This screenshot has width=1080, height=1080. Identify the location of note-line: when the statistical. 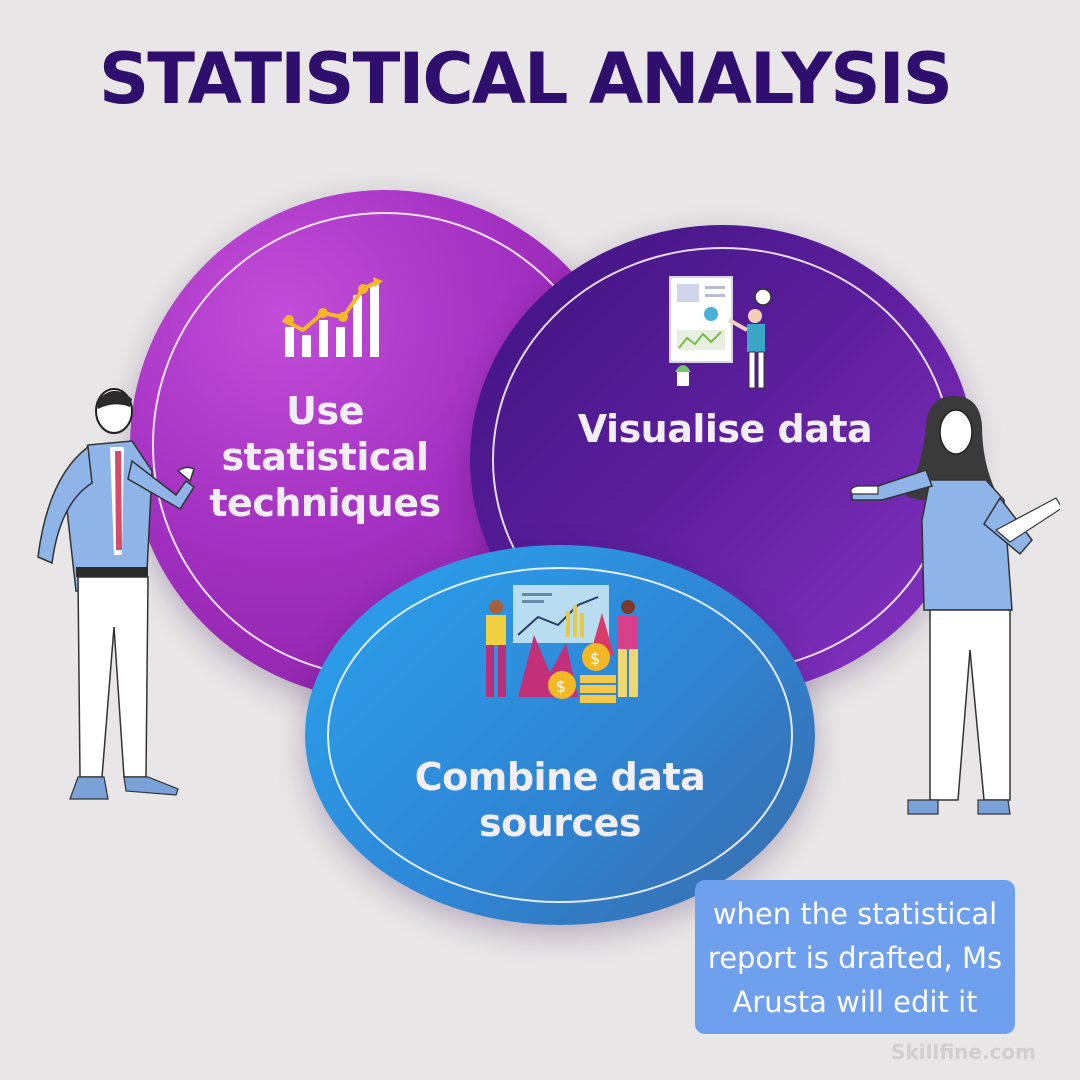
(855, 914).